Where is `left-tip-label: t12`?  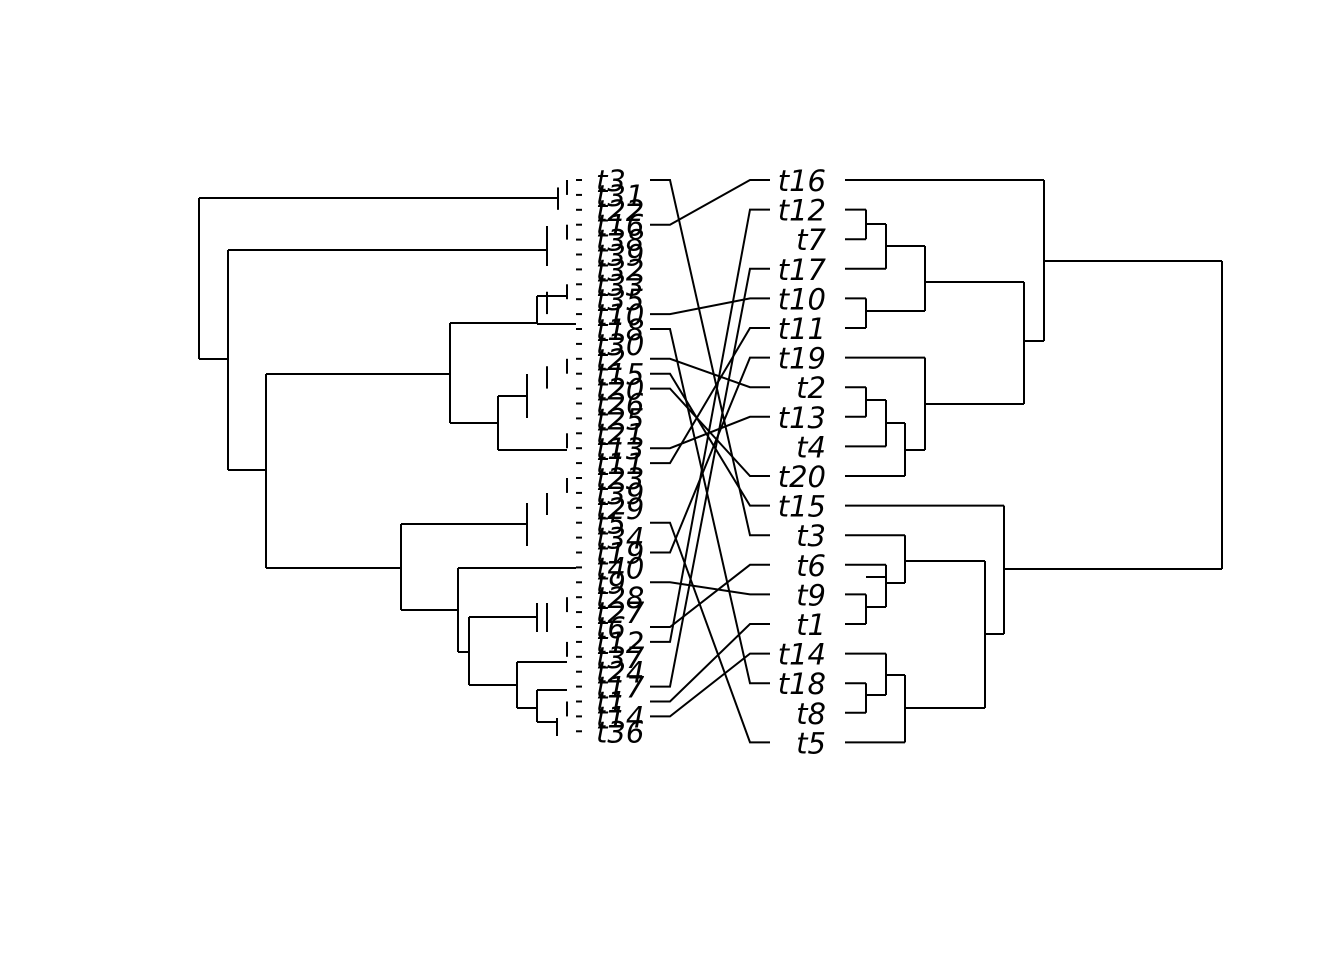
left-tip-label: t12 is located at coordinates (620, 643).